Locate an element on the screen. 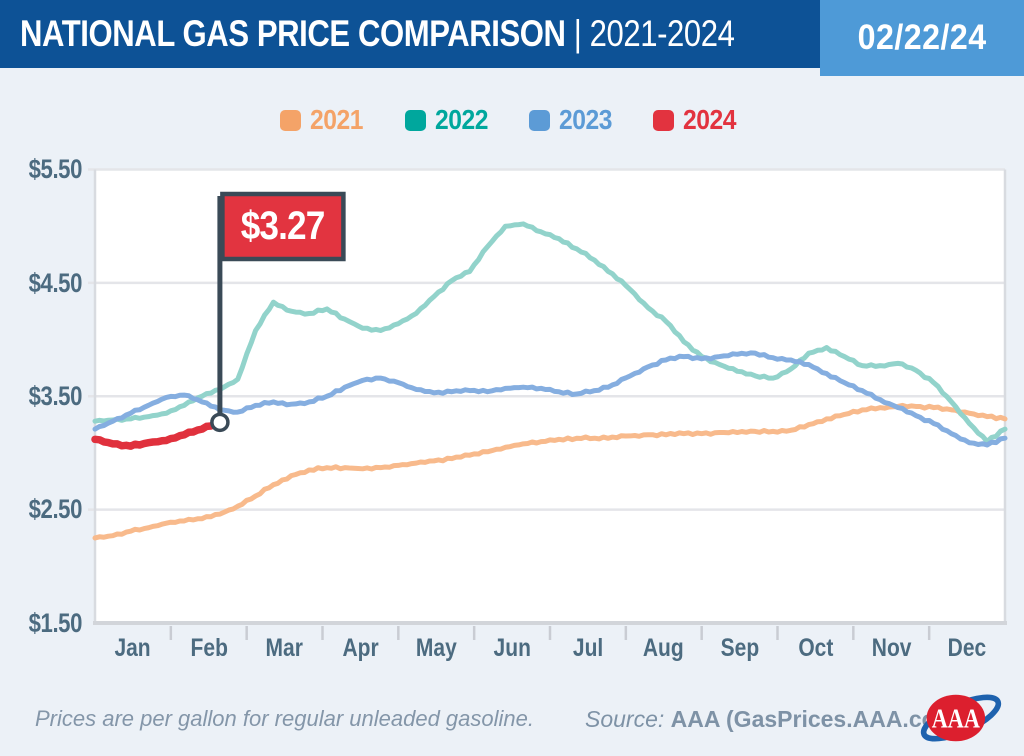  month-may: May is located at coordinates (436, 648).